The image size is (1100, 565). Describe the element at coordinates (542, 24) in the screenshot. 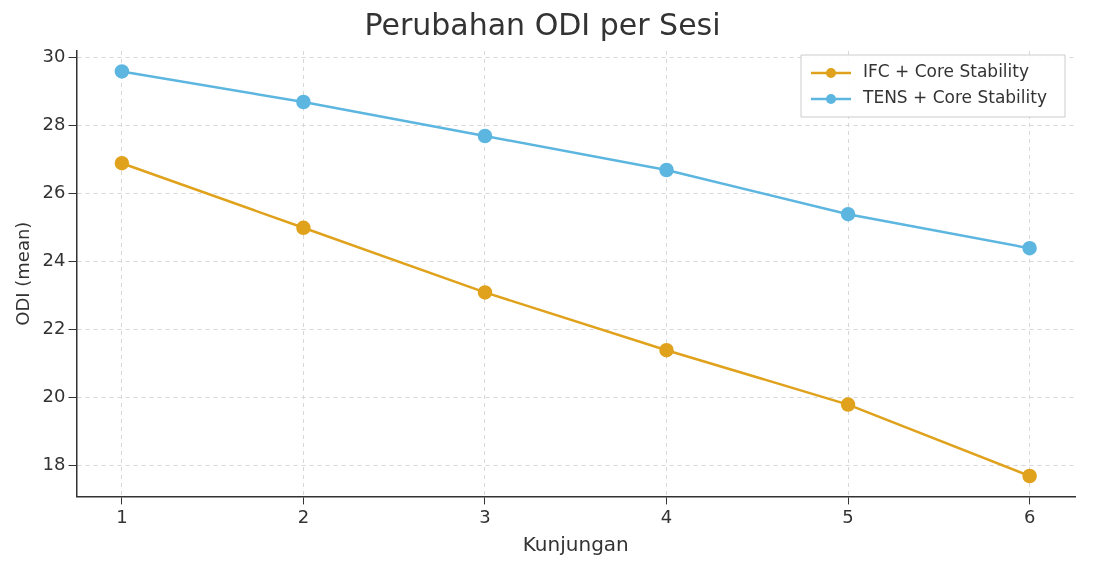

I see `chart-title: Perubahan ODI per Sesi` at that location.